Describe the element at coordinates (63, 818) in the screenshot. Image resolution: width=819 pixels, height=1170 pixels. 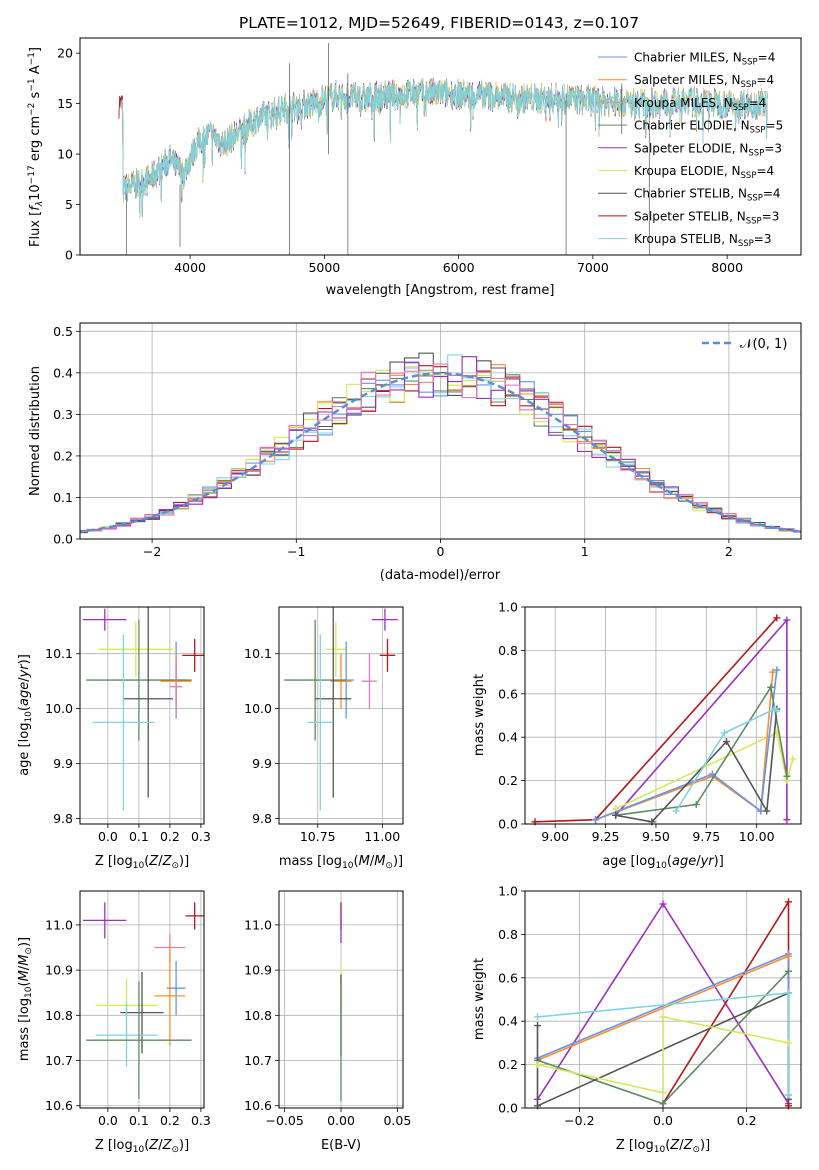
I see `y-tick-label: 9.8` at that location.